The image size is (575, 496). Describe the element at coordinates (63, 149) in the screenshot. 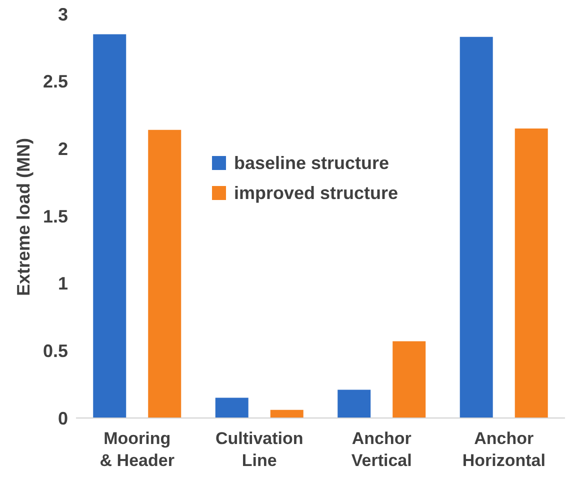

I see `y-tick-label: 2` at that location.